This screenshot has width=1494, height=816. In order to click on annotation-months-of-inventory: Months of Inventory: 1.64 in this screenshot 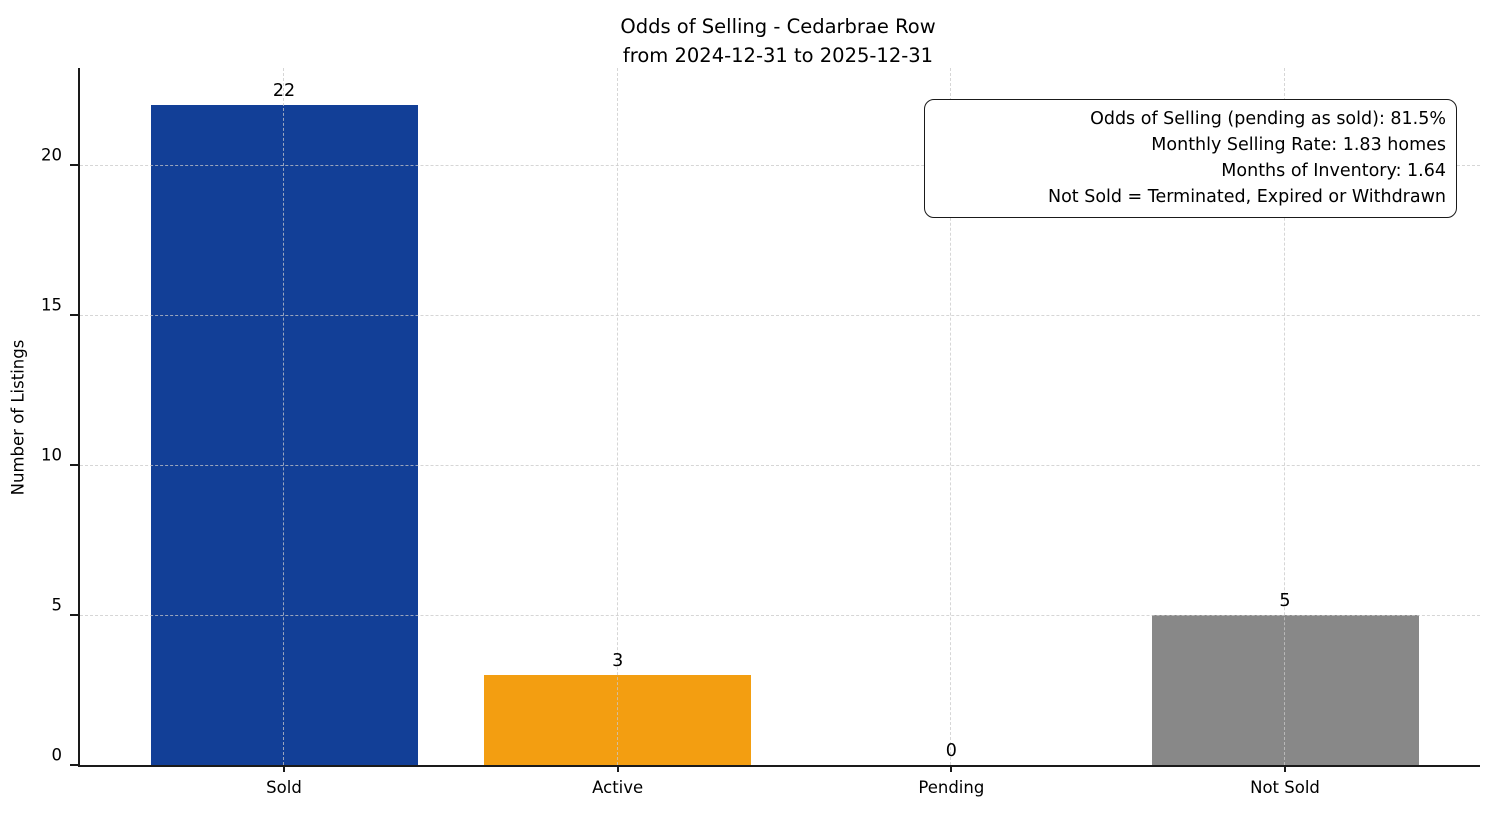, I will do `click(1333, 171)`.